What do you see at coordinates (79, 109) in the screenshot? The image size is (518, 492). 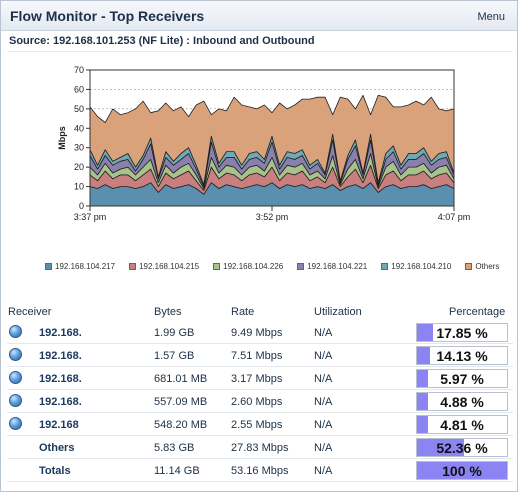 I see `y-tick-label: 50` at bounding box center [79, 109].